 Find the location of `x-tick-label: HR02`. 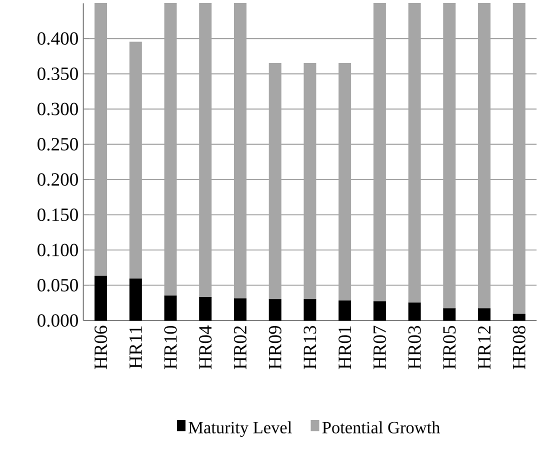

x-tick-label: HR02 is located at coordinates (240, 348).